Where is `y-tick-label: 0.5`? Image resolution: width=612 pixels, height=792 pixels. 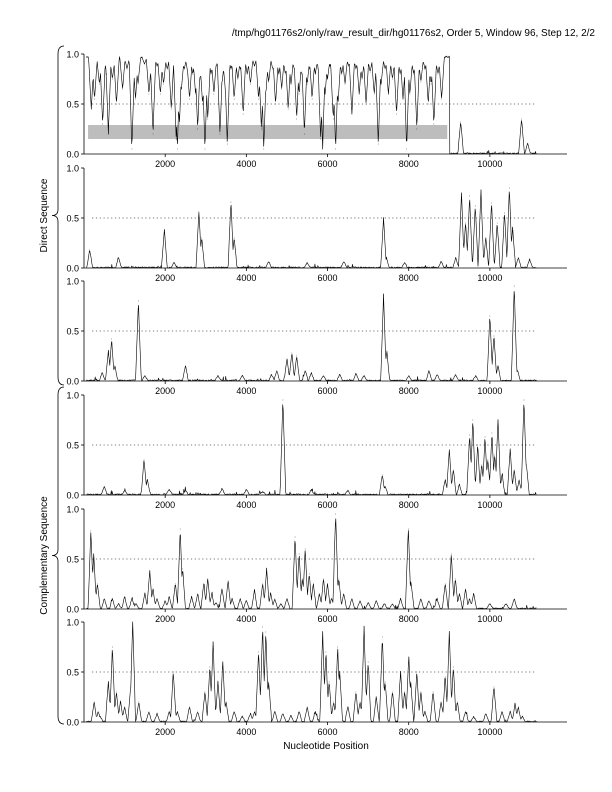
y-tick-label: 0.5 is located at coordinates (72, 332).